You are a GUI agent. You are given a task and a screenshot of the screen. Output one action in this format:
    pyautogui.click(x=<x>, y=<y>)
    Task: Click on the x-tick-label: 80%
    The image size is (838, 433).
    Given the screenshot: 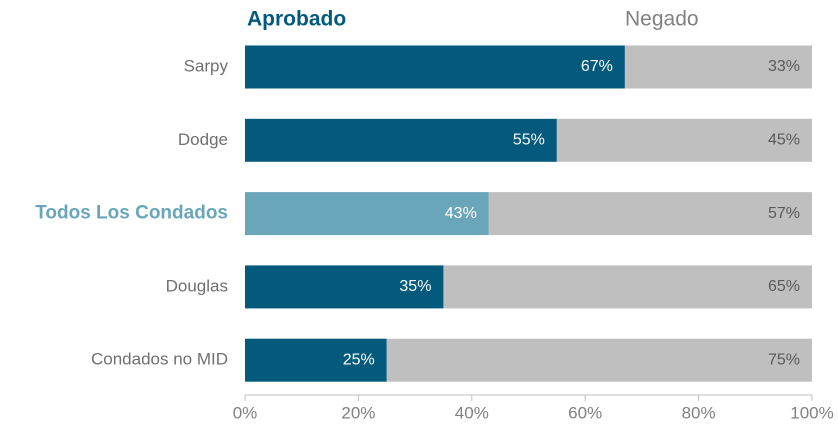 What is the action you would take?
    pyautogui.click(x=699, y=412)
    